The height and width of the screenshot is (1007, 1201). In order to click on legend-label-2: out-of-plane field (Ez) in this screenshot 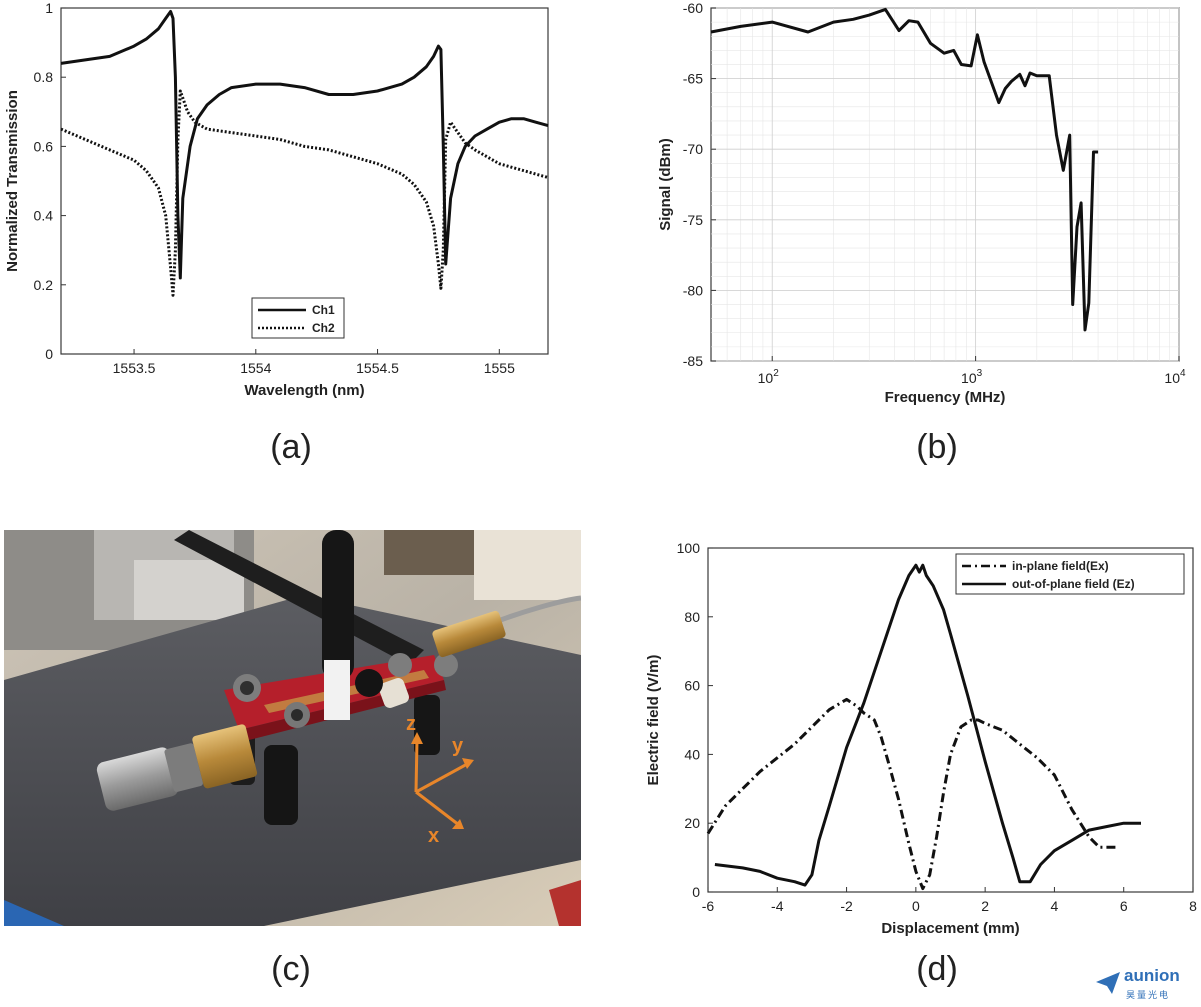, I will do `click(1073, 584)`.